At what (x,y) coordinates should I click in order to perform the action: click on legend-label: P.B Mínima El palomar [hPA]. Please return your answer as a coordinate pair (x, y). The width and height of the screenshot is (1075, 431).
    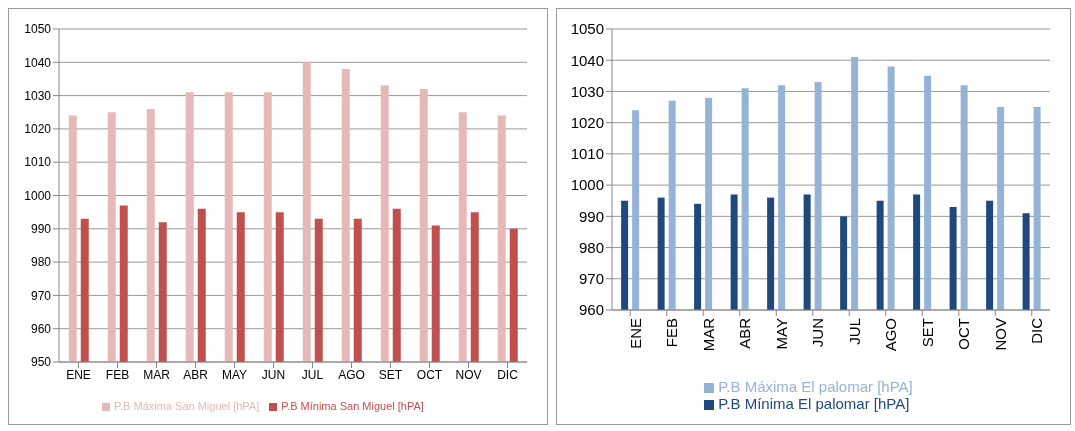
    Looking at the image, I should click on (814, 403).